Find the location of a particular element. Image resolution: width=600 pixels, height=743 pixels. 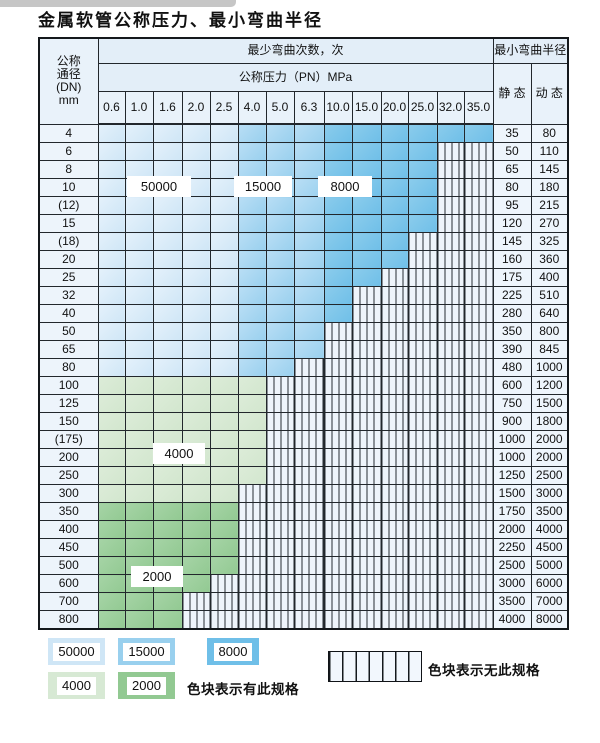

dn-cell: 6 is located at coordinates (68, 151).